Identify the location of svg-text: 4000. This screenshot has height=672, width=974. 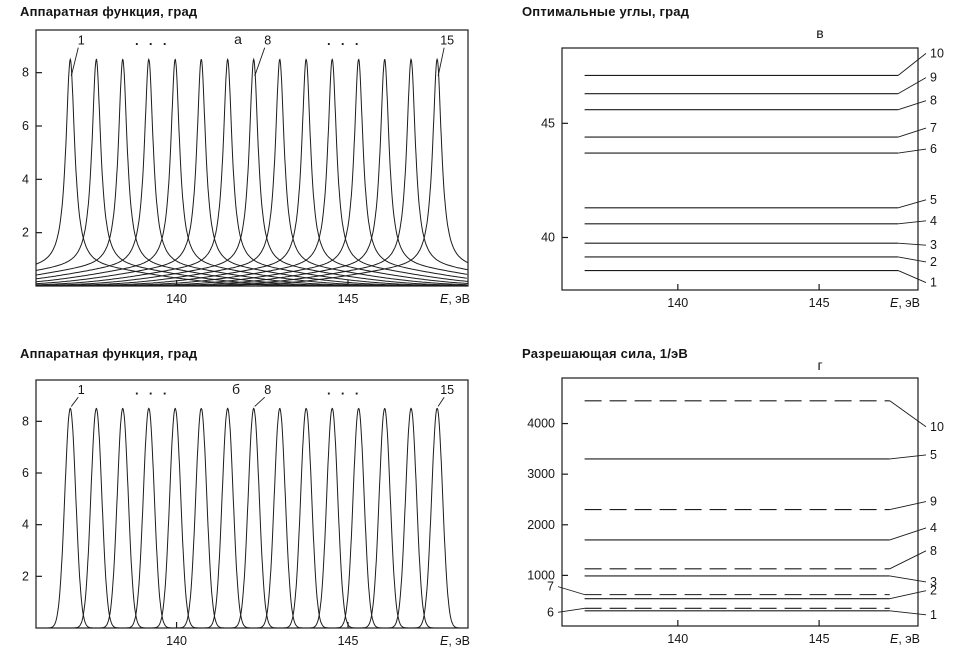
(541, 424).